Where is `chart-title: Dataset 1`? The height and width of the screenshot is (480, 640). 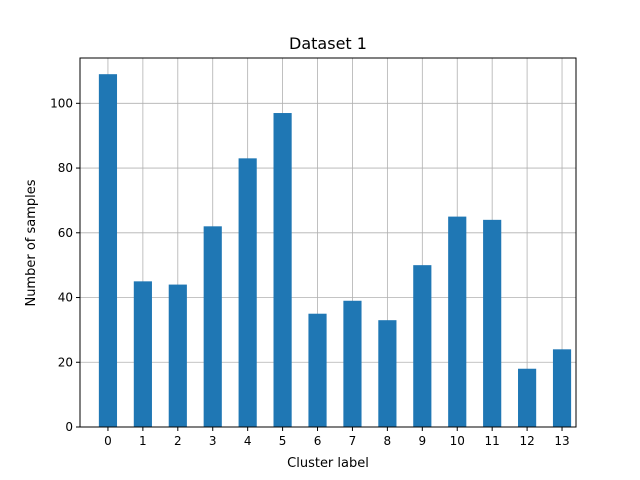
chart-title: Dataset 1 is located at coordinates (328, 43).